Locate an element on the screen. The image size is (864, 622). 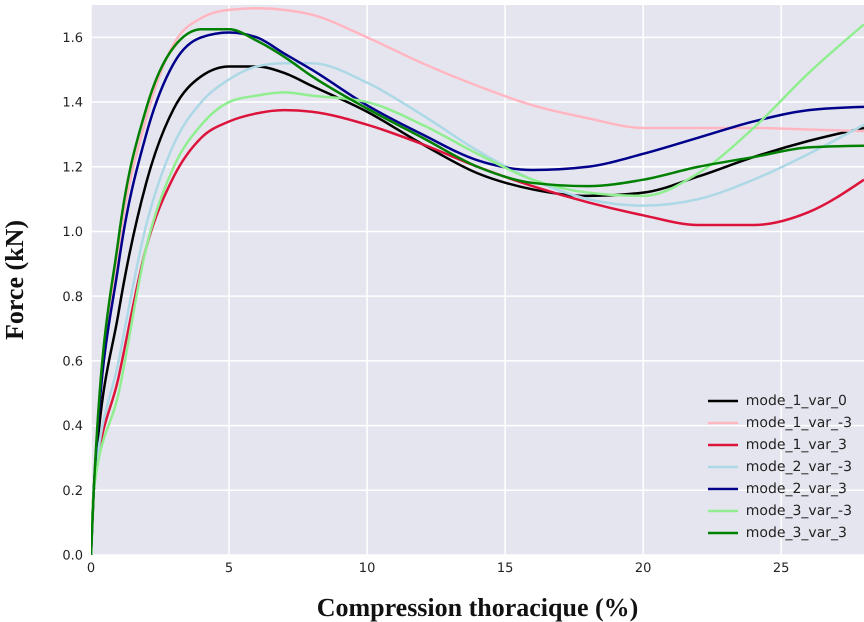
y-tick-label: 1.0 is located at coordinates (72, 232).